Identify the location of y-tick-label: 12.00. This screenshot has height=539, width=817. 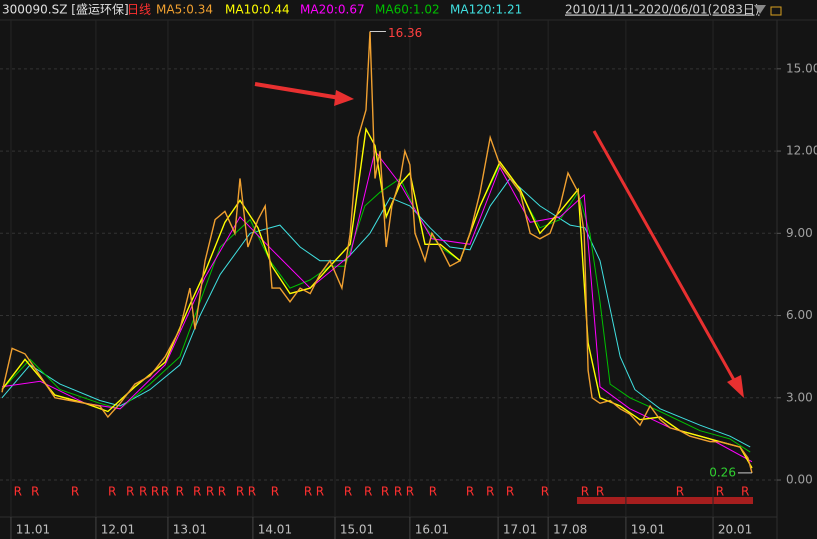
(801, 151).